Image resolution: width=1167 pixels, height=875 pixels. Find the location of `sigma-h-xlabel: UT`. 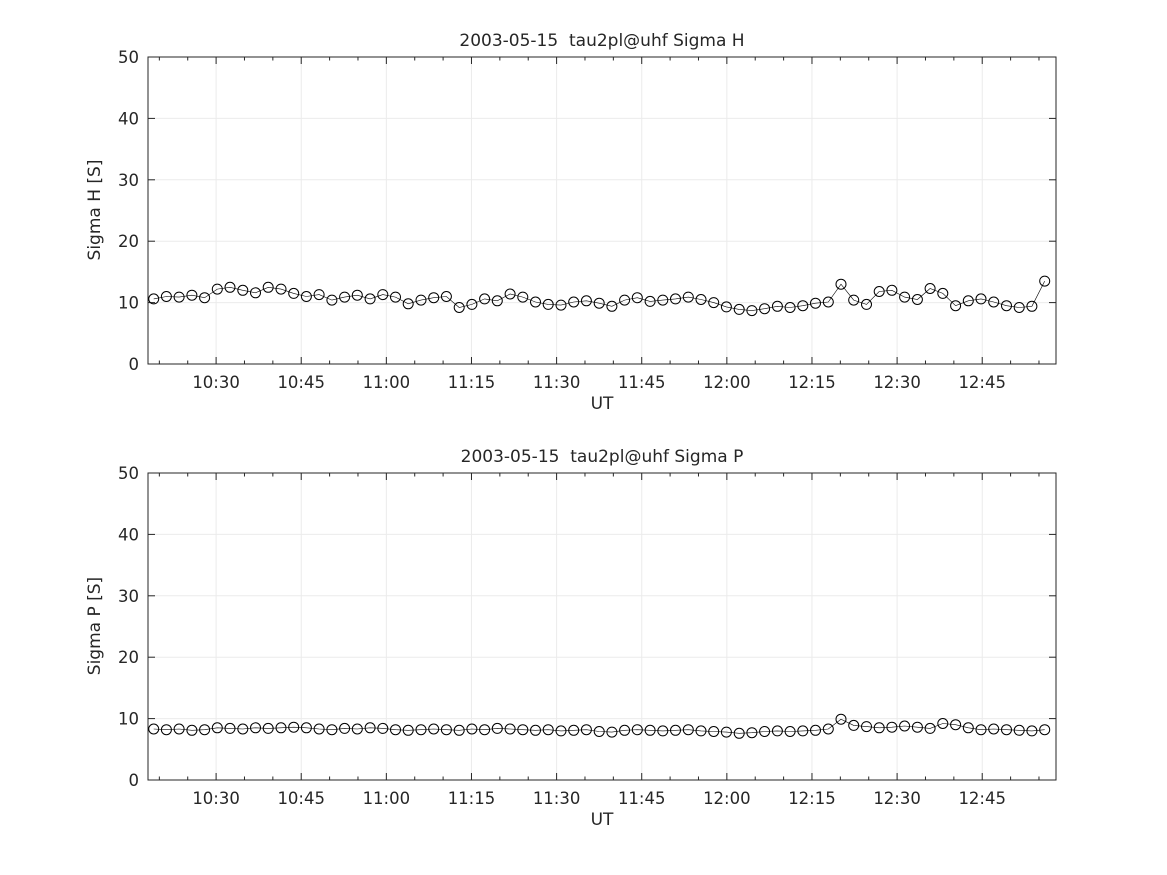

sigma-h-xlabel: UT is located at coordinates (602, 404).